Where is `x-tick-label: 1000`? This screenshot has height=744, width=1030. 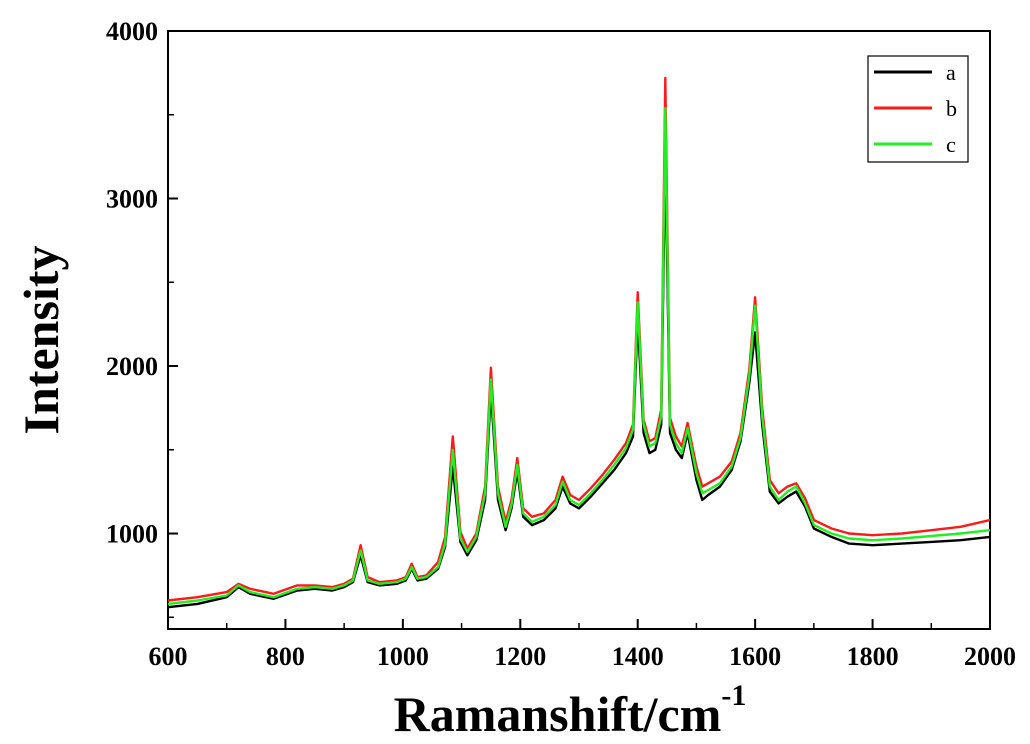
x-tick-label: 1000 is located at coordinates (403, 656).